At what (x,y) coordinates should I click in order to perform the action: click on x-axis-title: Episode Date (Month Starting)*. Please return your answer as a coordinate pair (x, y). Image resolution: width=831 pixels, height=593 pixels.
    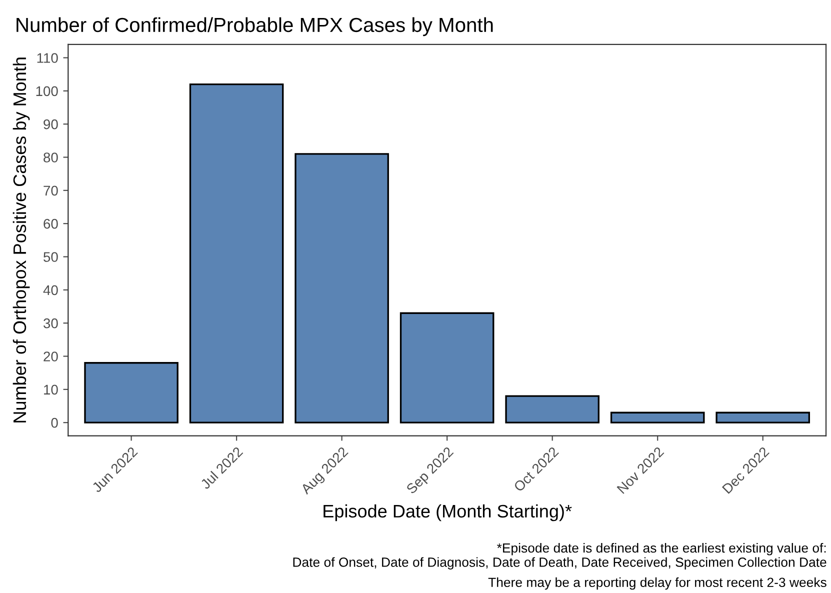
    Looking at the image, I should click on (448, 513).